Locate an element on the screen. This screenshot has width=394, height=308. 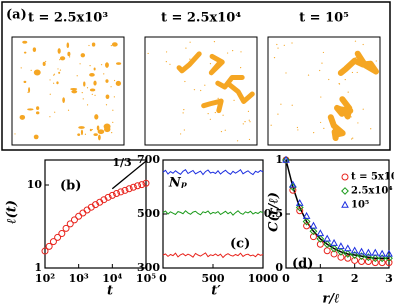
y-tick-label: 1 is located at coordinates (38, 267).